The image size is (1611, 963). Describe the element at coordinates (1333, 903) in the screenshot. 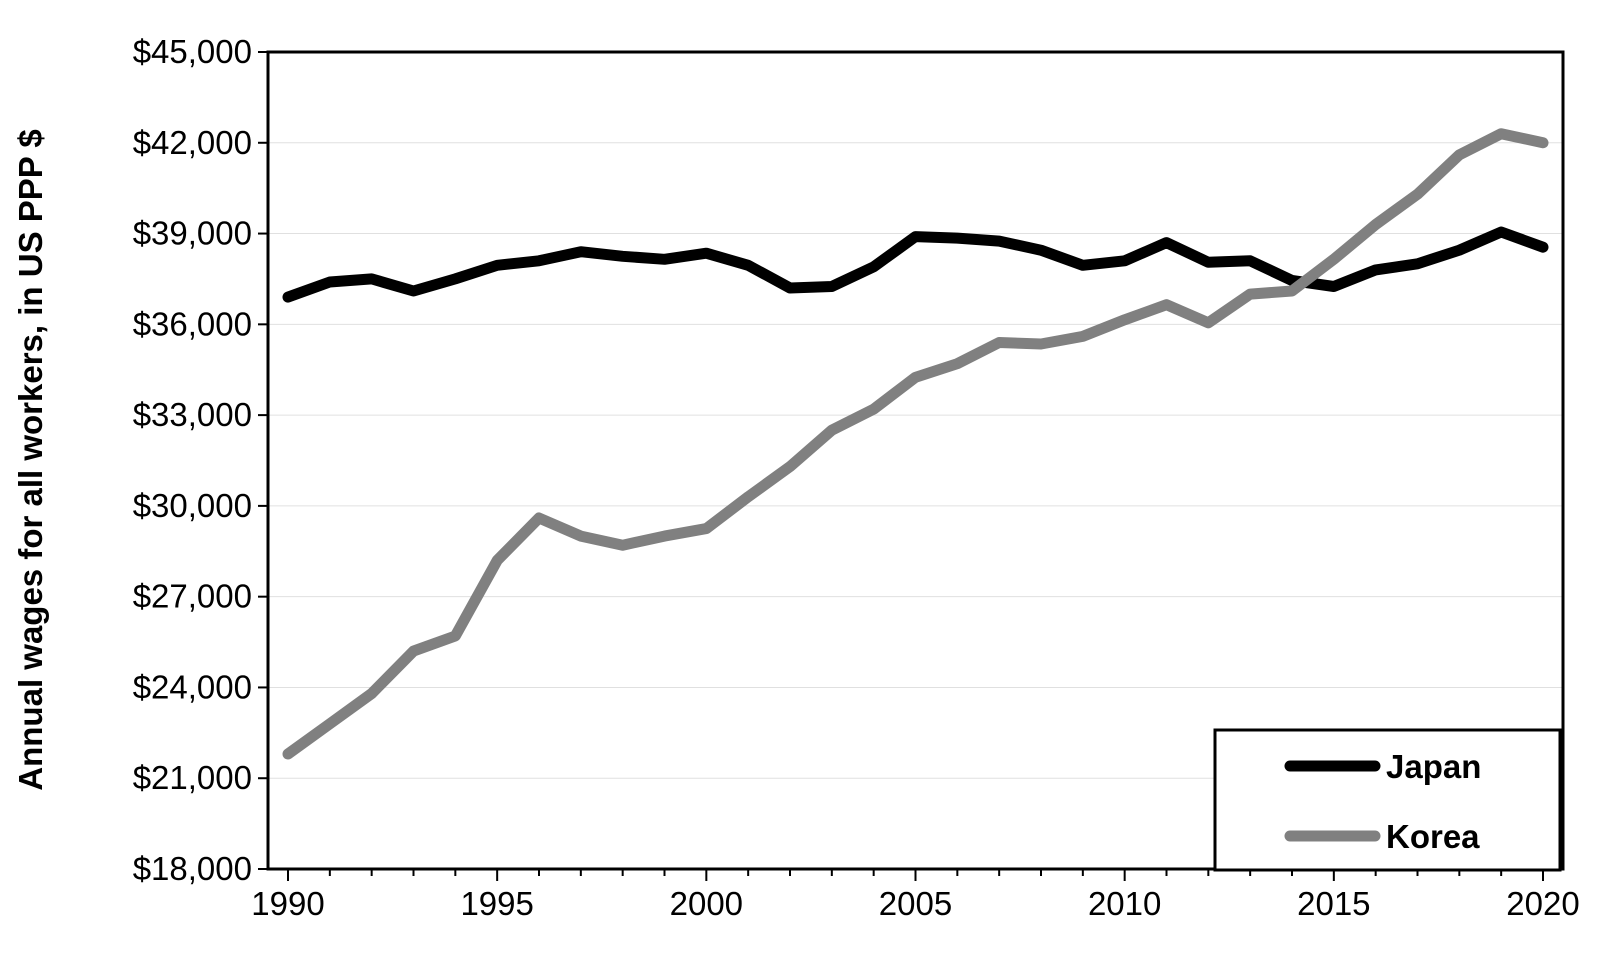

I see `x-tick-label: 2015` at that location.